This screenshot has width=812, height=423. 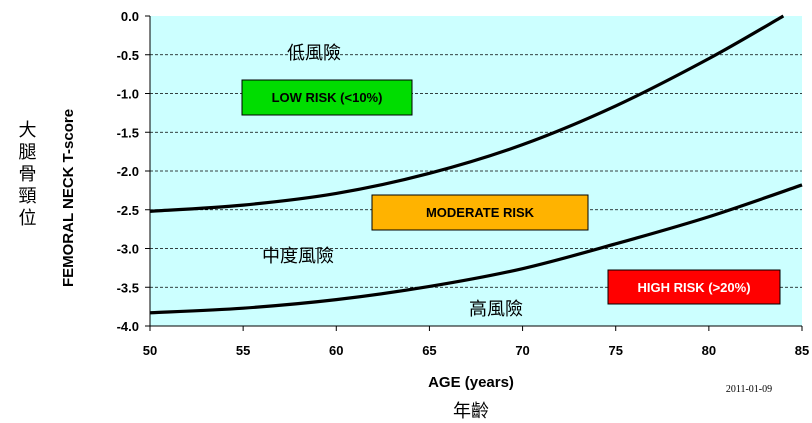 I want to click on x-tick-label: 80, so click(x=709, y=350).